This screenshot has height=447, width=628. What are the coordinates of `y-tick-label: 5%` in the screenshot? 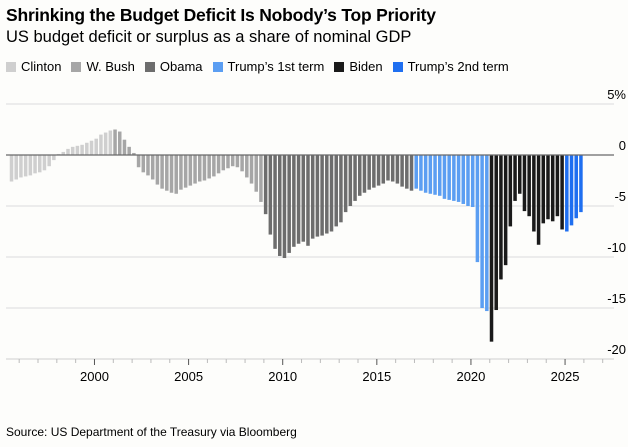 It's located at (616, 94).